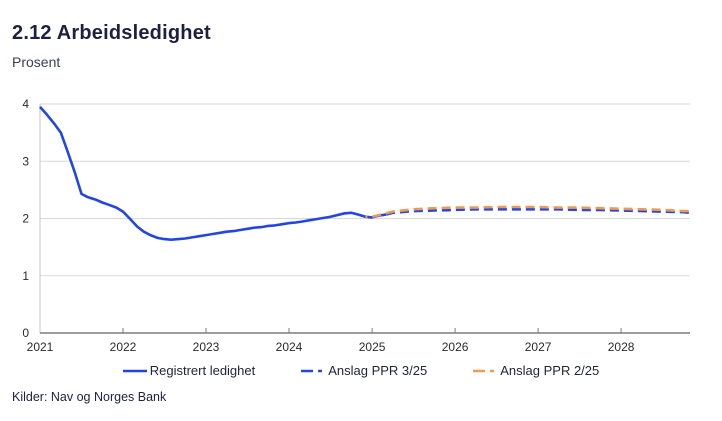 This screenshot has width=722, height=421. I want to click on x-tick-label: 2025, so click(372, 347).